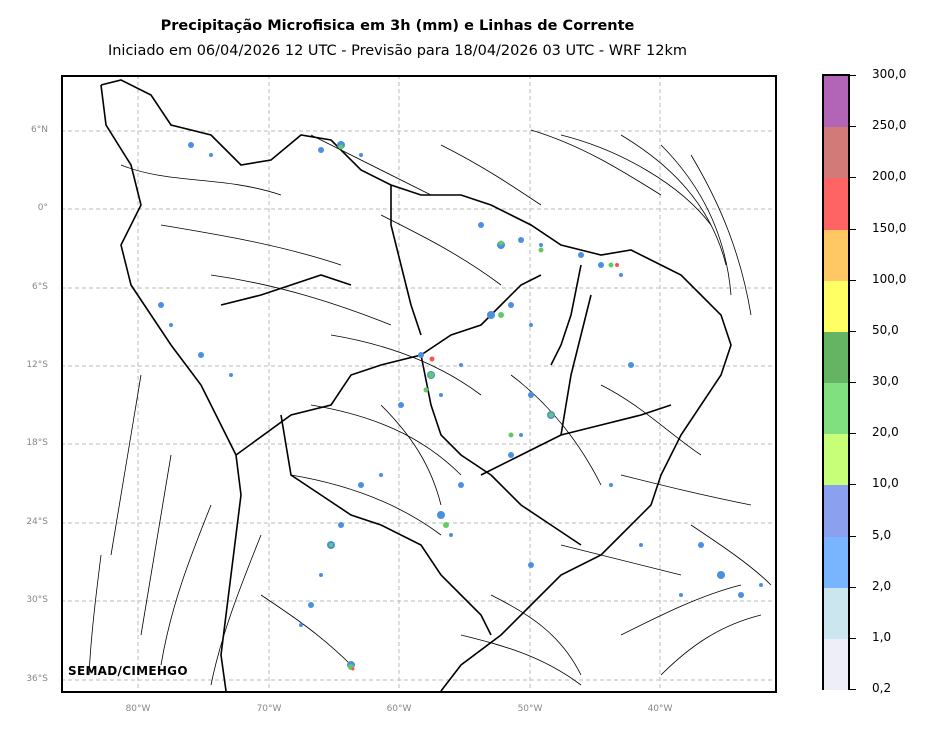 This screenshot has width=931, height=735. I want to click on colorbar-label: 30,0, so click(885, 381).